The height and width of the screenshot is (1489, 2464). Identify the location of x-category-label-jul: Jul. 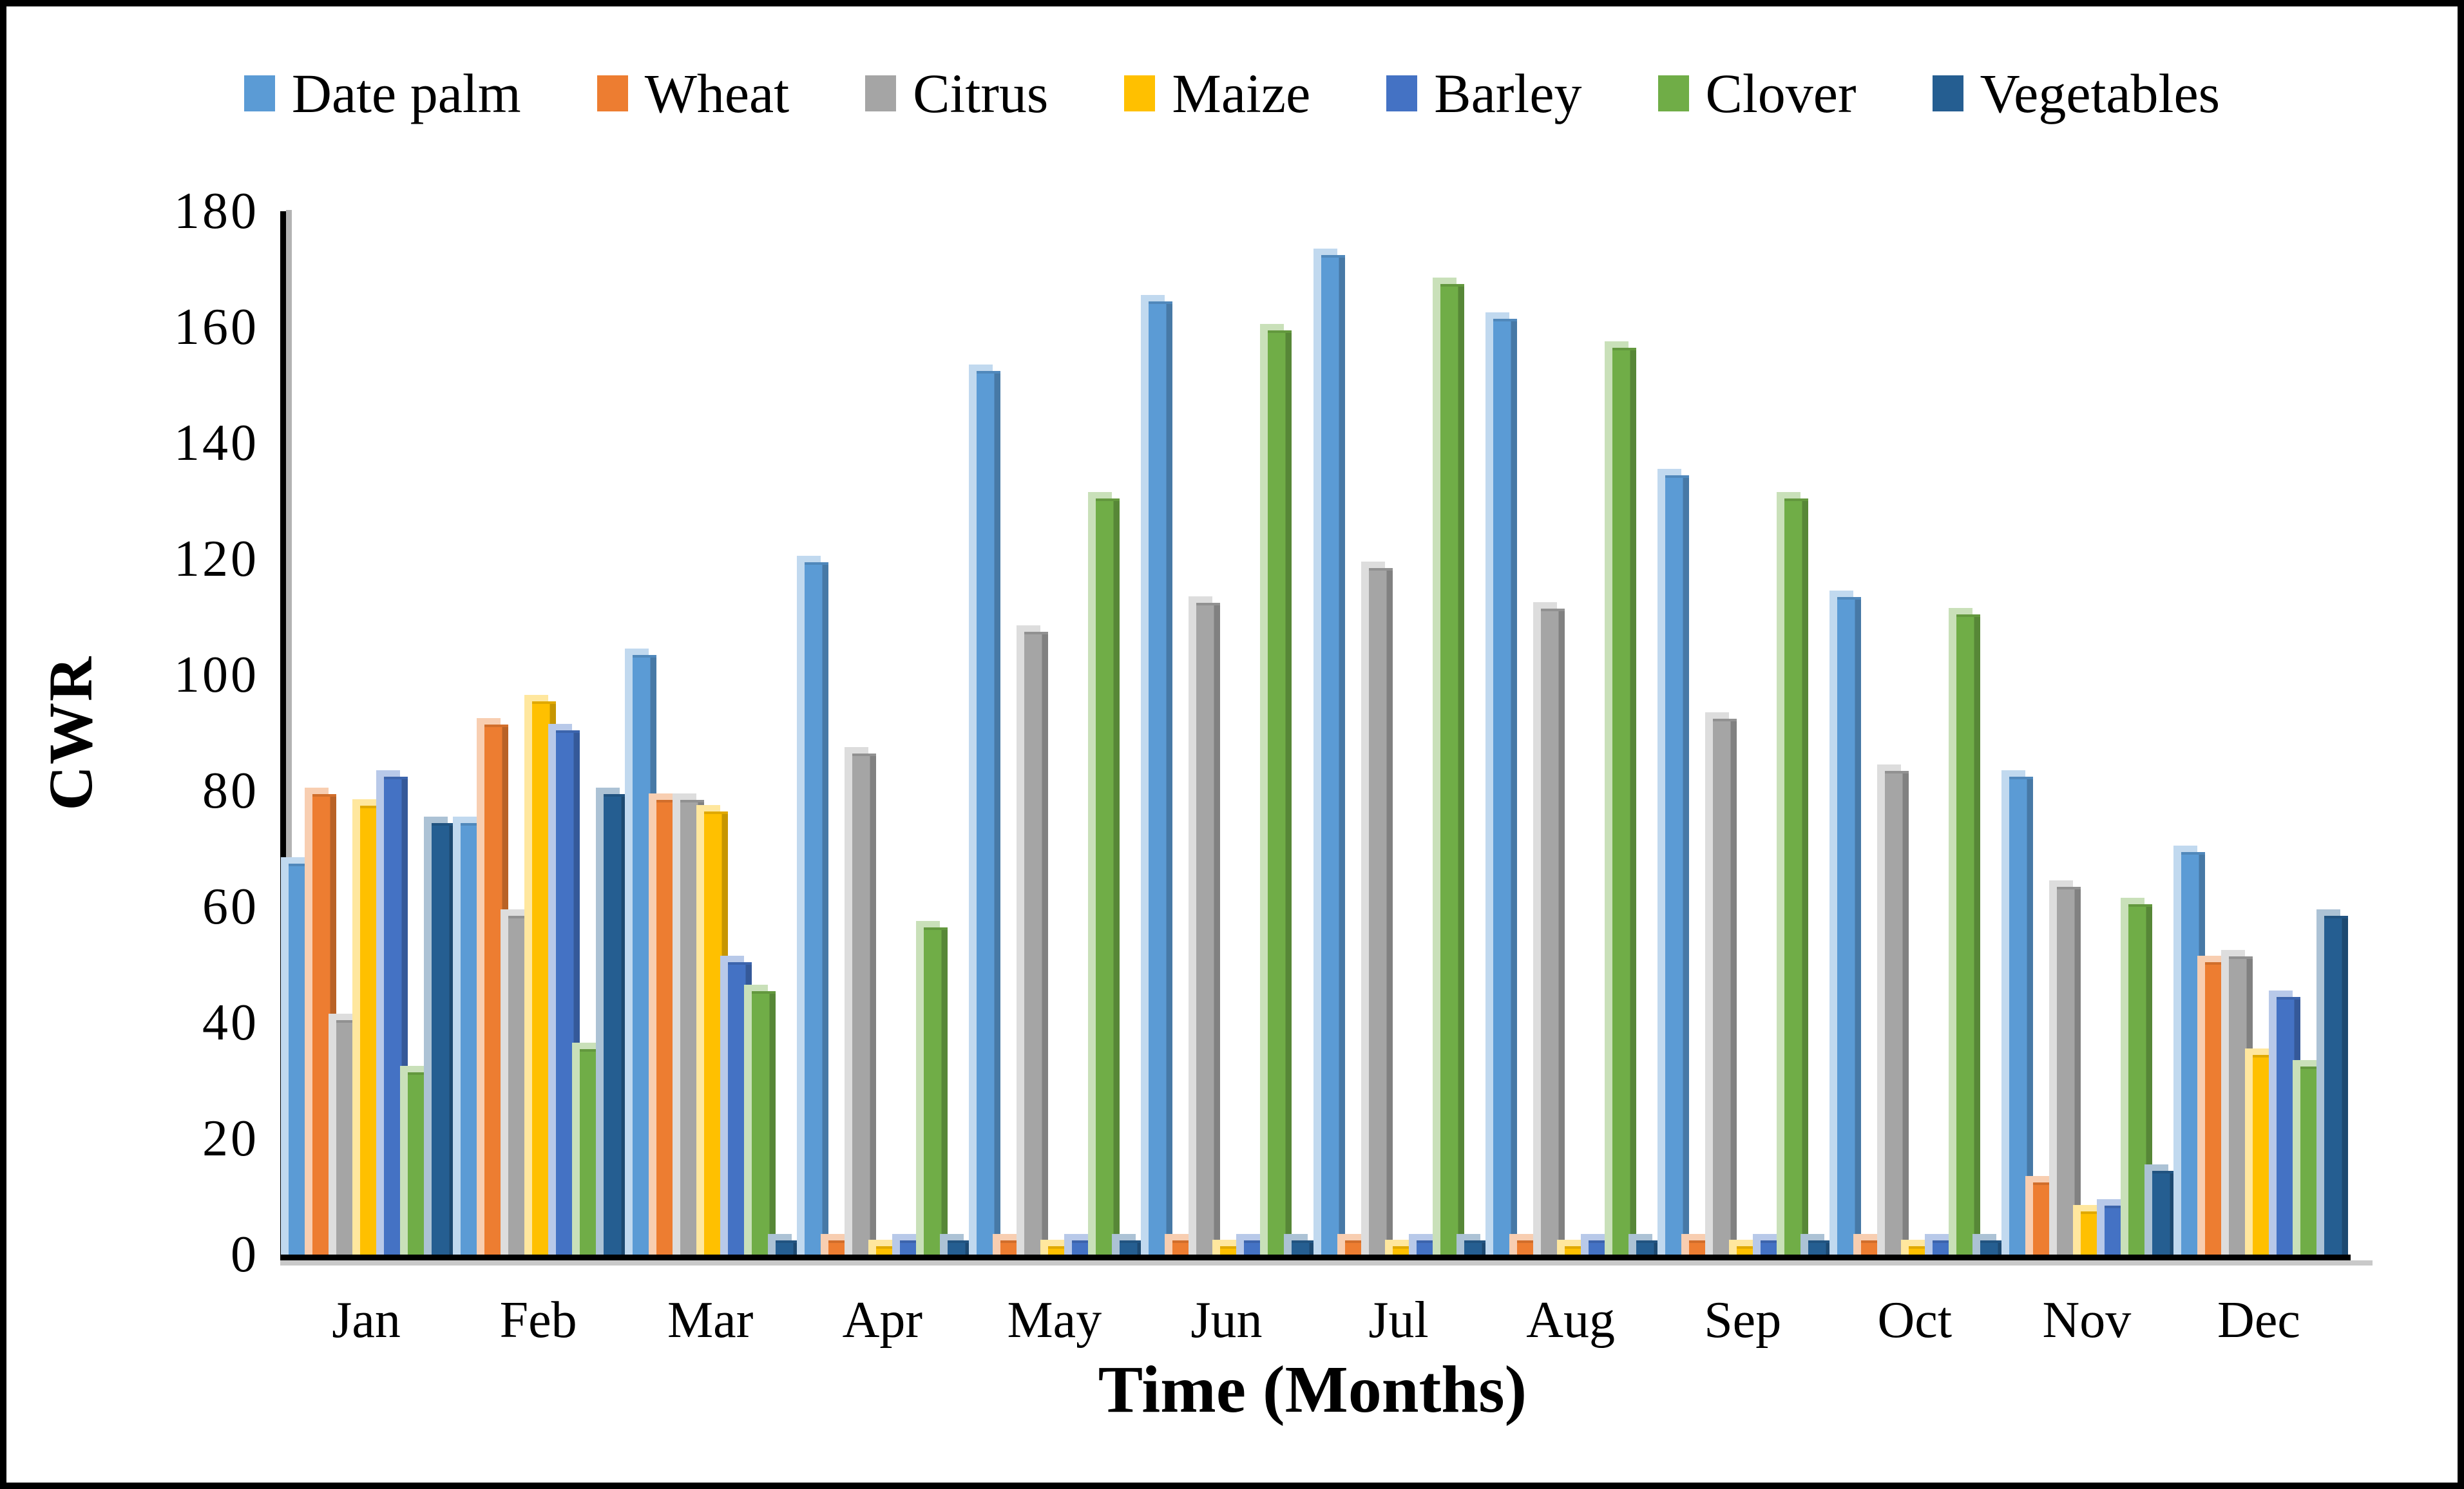
(1398, 1320).